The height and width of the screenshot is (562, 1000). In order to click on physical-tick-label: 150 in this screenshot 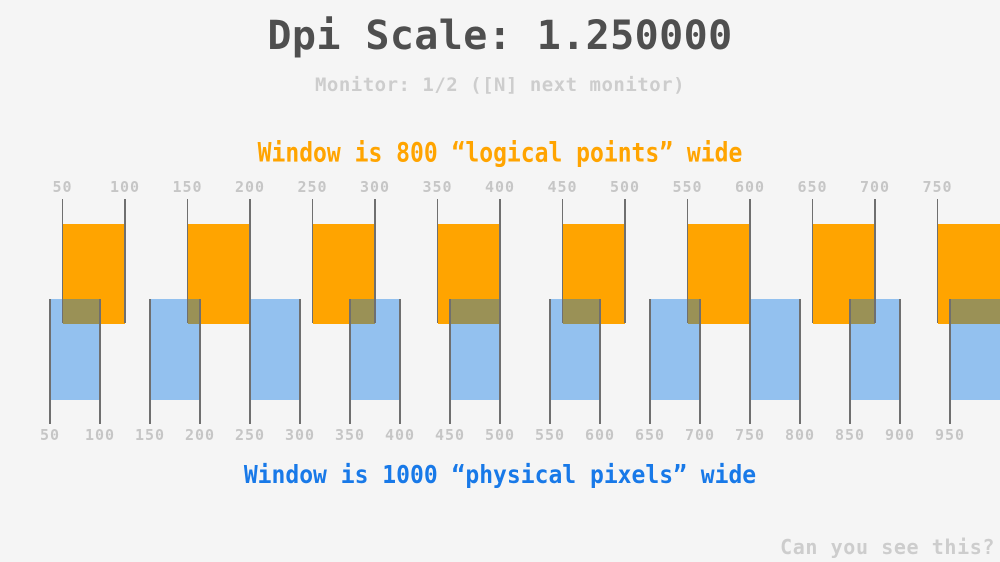, I will do `click(150, 435)`.